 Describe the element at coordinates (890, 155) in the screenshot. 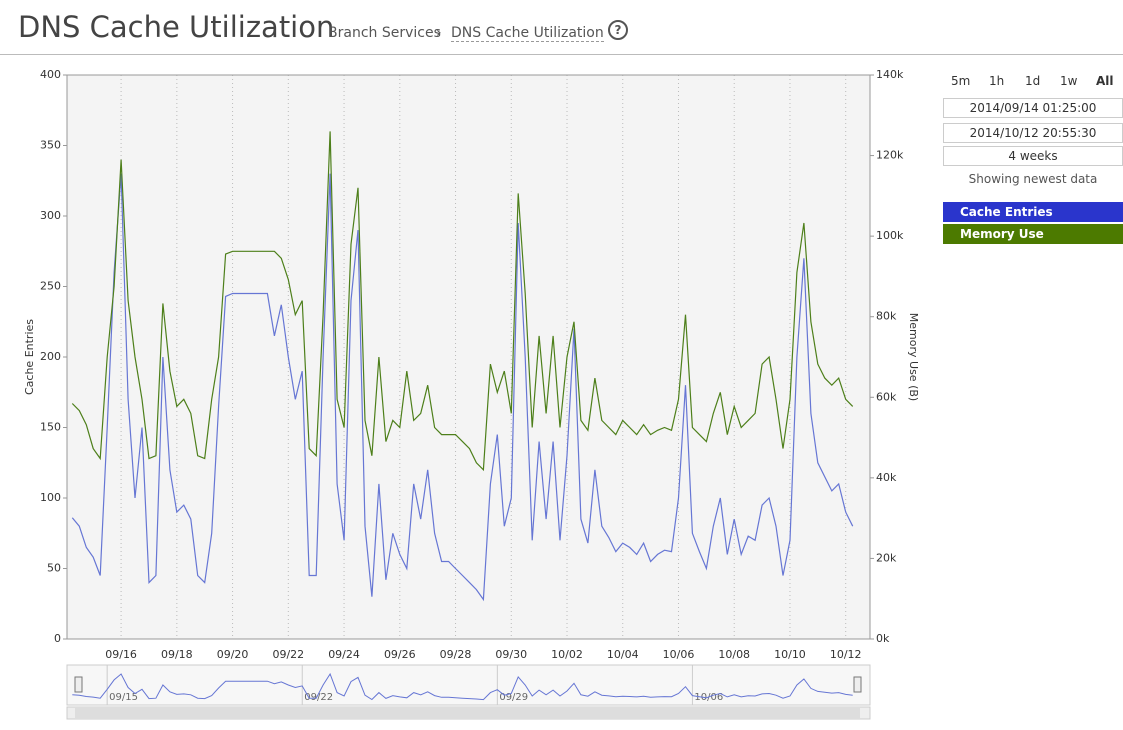

I see `y2-tick-label: 120k` at that location.